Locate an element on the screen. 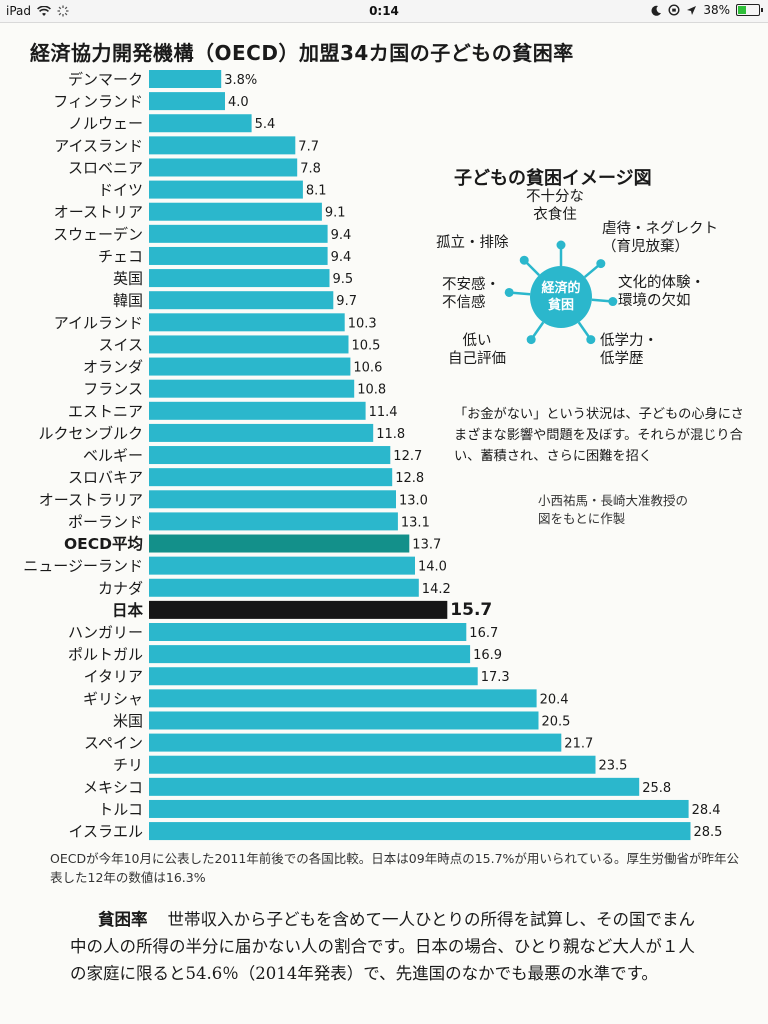 The height and width of the screenshot is (1024, 768). category-label: デンマーク is located at coordinates (105, 80).